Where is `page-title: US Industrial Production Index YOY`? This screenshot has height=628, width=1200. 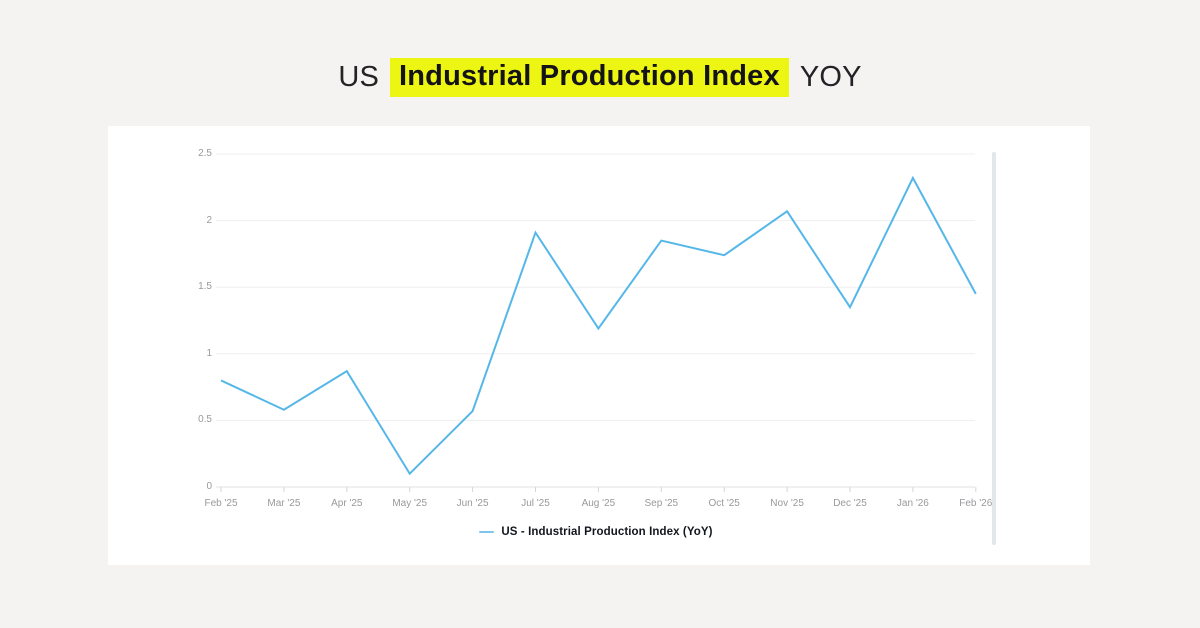
page-title: US Industrial Production Index YOY is located at coordinates (600, 77).